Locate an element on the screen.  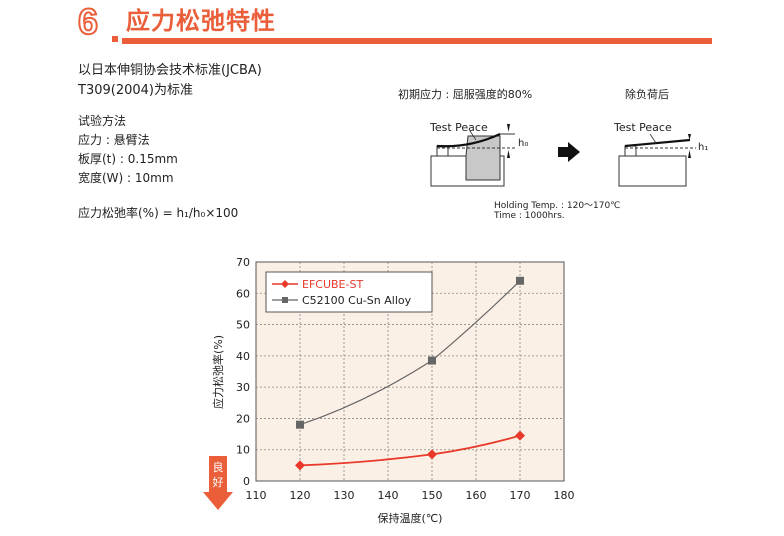
test-method-thickness: 板厚(t) : 0.15mm is located at coordinates (128, 159).